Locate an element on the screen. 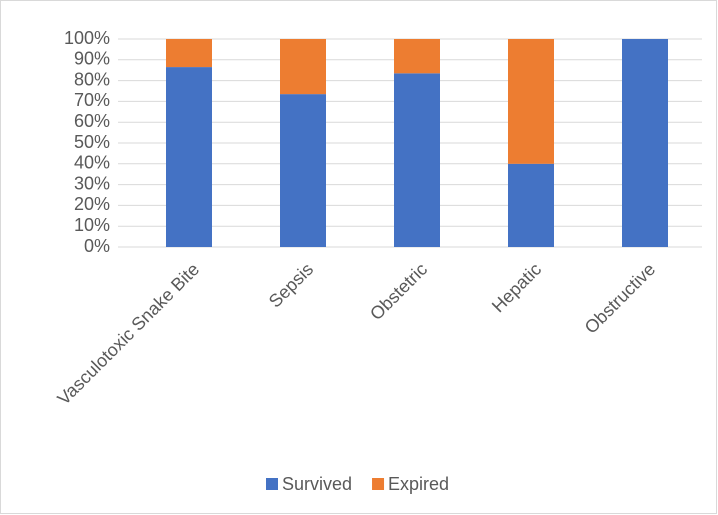 The height and width of the screenshot is (515, 718). legend-label: Survived is located at coordinates (317, 484).